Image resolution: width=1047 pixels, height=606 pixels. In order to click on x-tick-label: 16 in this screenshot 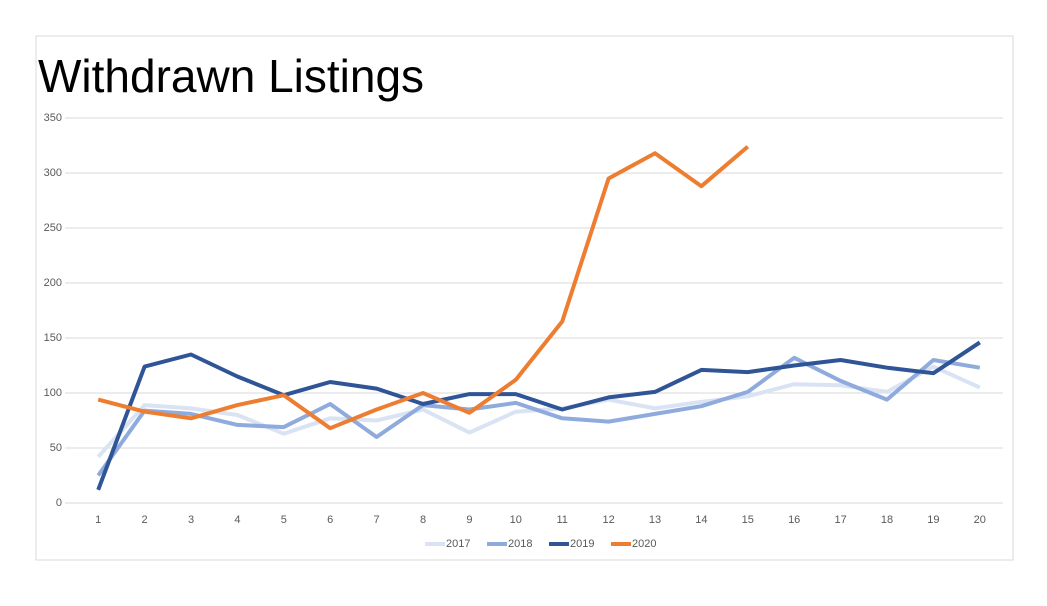, I will do `click(794, 520)`.